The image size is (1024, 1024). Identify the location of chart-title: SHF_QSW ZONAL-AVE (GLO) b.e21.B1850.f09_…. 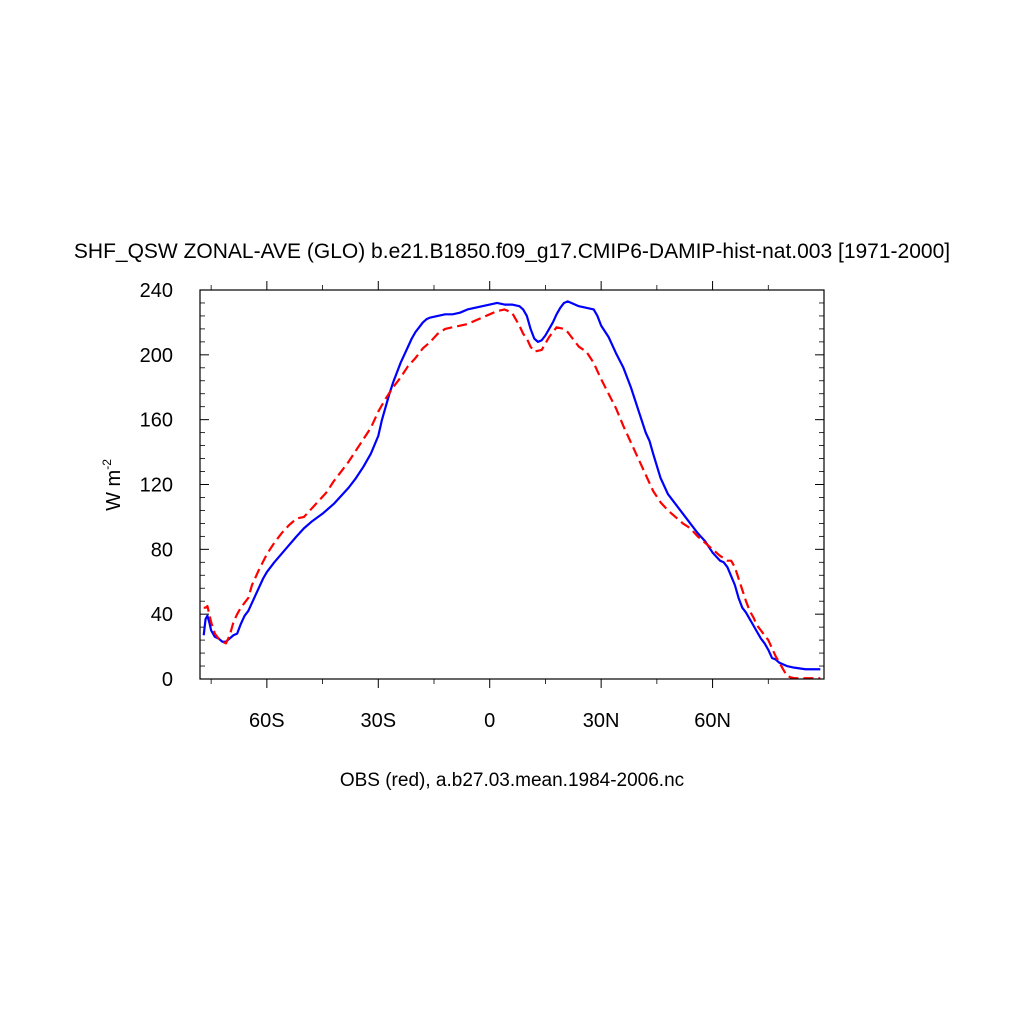
(512, 251).